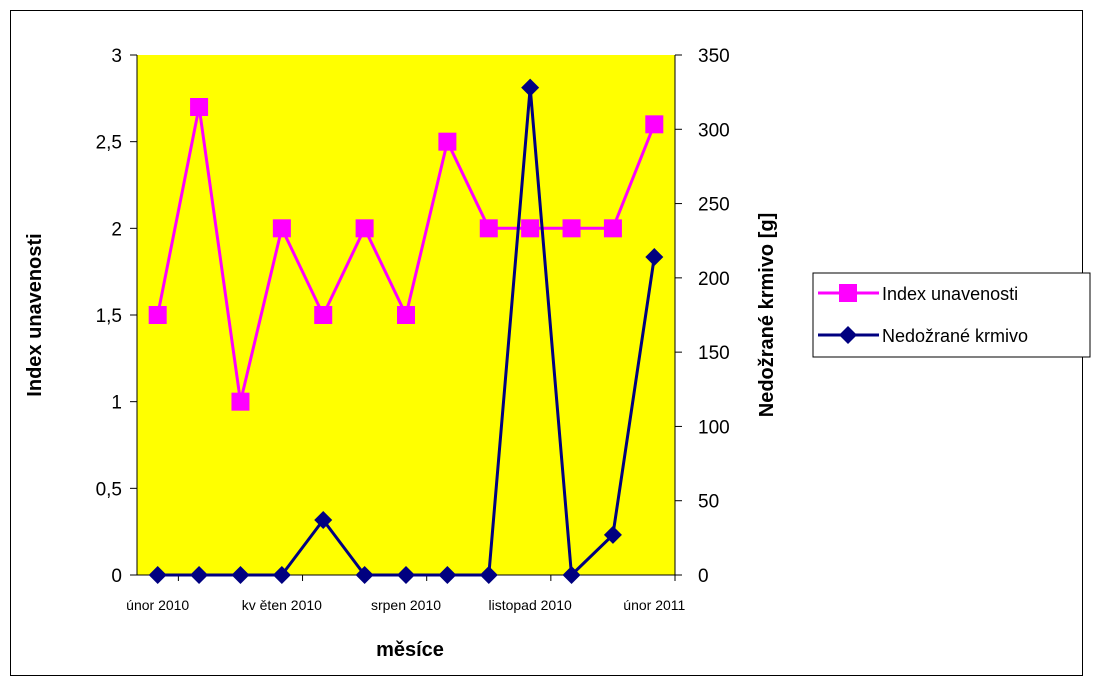  I want to click on y-left-tick-label: 1, so click(116, 403).